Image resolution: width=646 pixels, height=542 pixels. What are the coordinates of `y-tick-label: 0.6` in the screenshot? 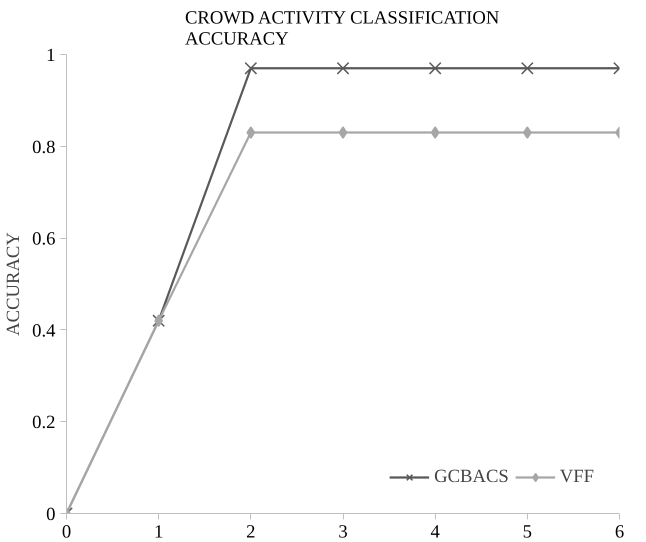 It's located at (44, 239).